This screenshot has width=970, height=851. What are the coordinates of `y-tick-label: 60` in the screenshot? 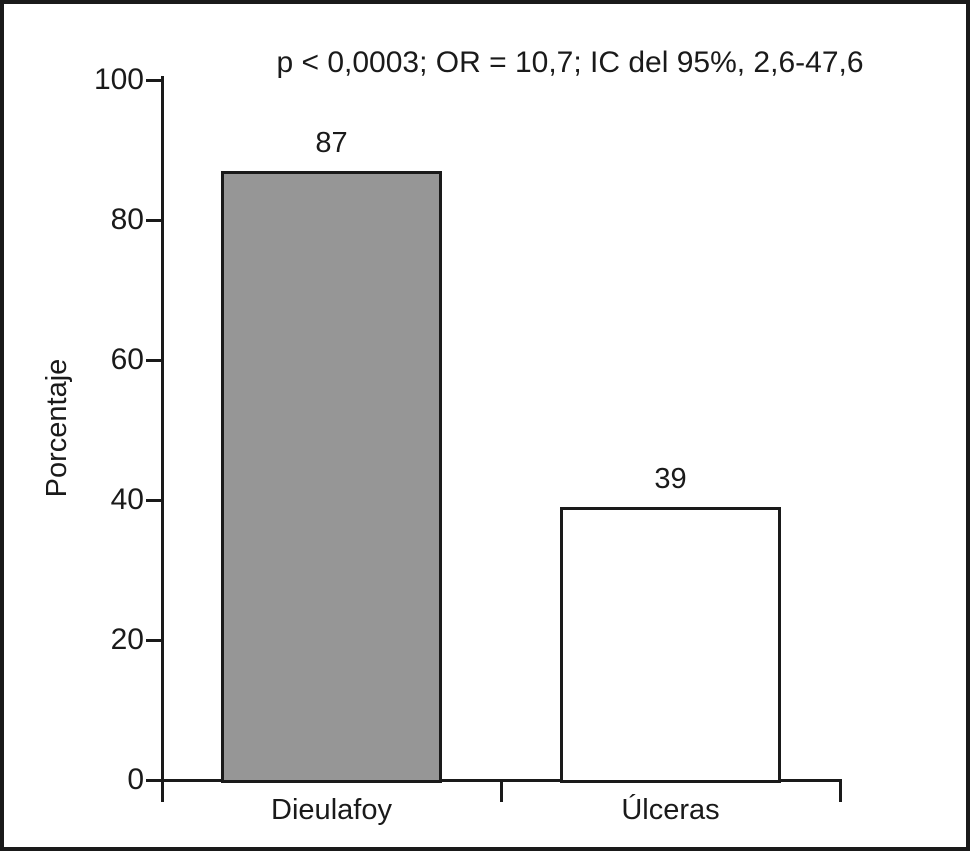 It's located at (127, 359).